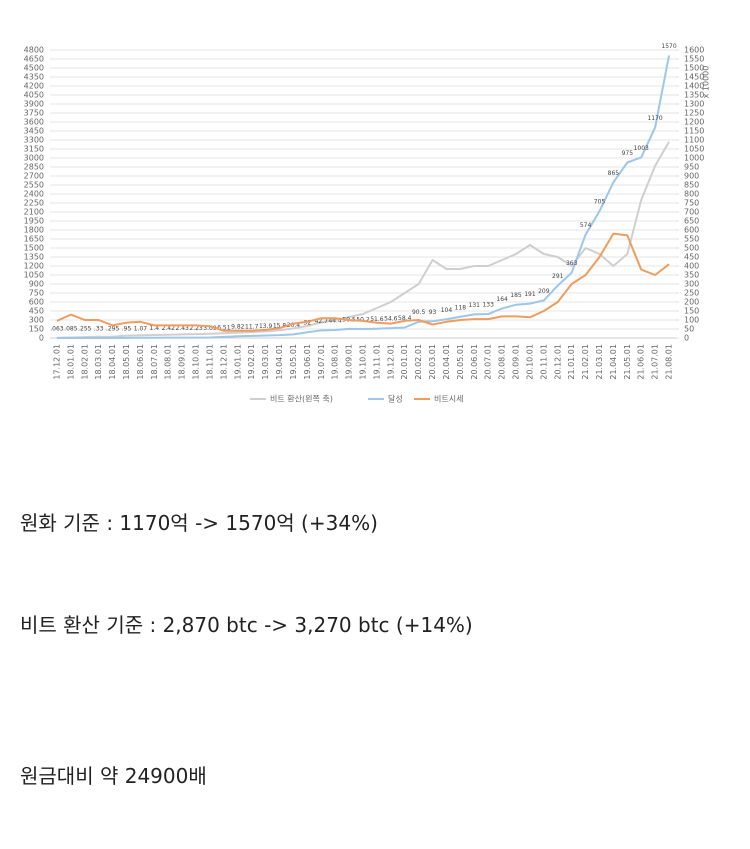 Image resolution: width=750 pixels, height=849 pixels. Describe the element at coordinates (34, 167) in the screenshot. I see `y-tick-label: 2850` at that location.